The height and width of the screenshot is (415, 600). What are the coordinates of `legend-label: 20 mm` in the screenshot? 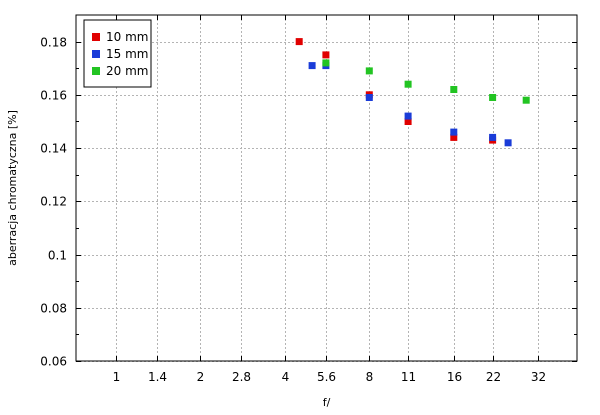 It's located at (127, 71).